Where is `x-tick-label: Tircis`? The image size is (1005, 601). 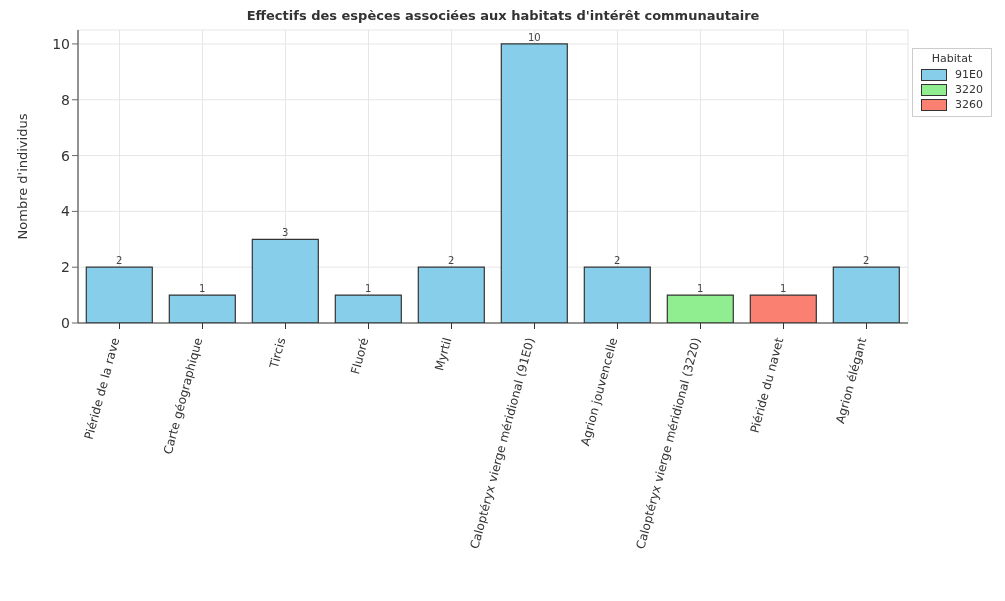
x-tick-label: Tircis is located at coordinates (277, 353).